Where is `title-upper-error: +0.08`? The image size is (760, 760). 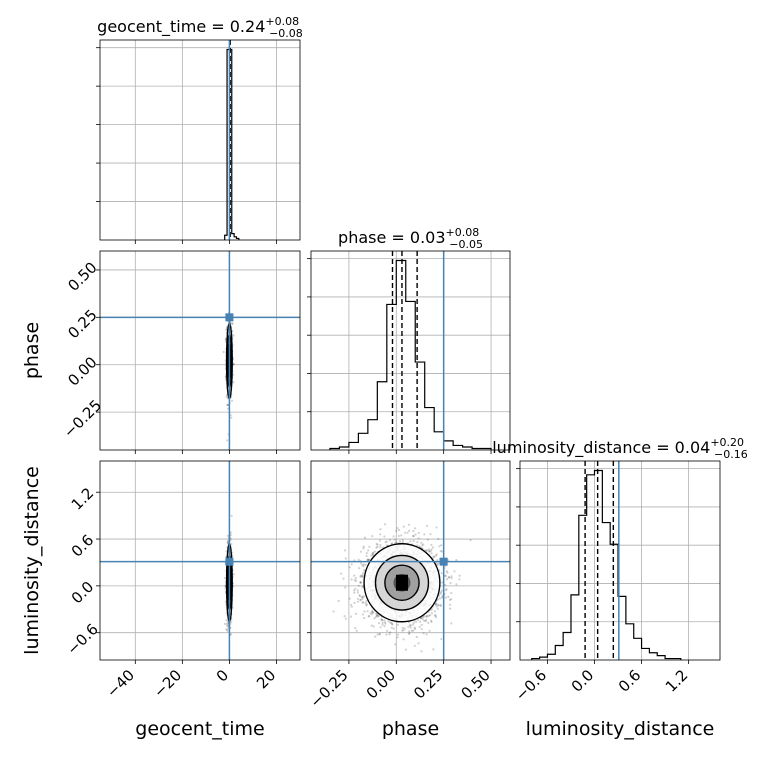 title-upper-error: +0.08 is located at coordinates (282, 21).